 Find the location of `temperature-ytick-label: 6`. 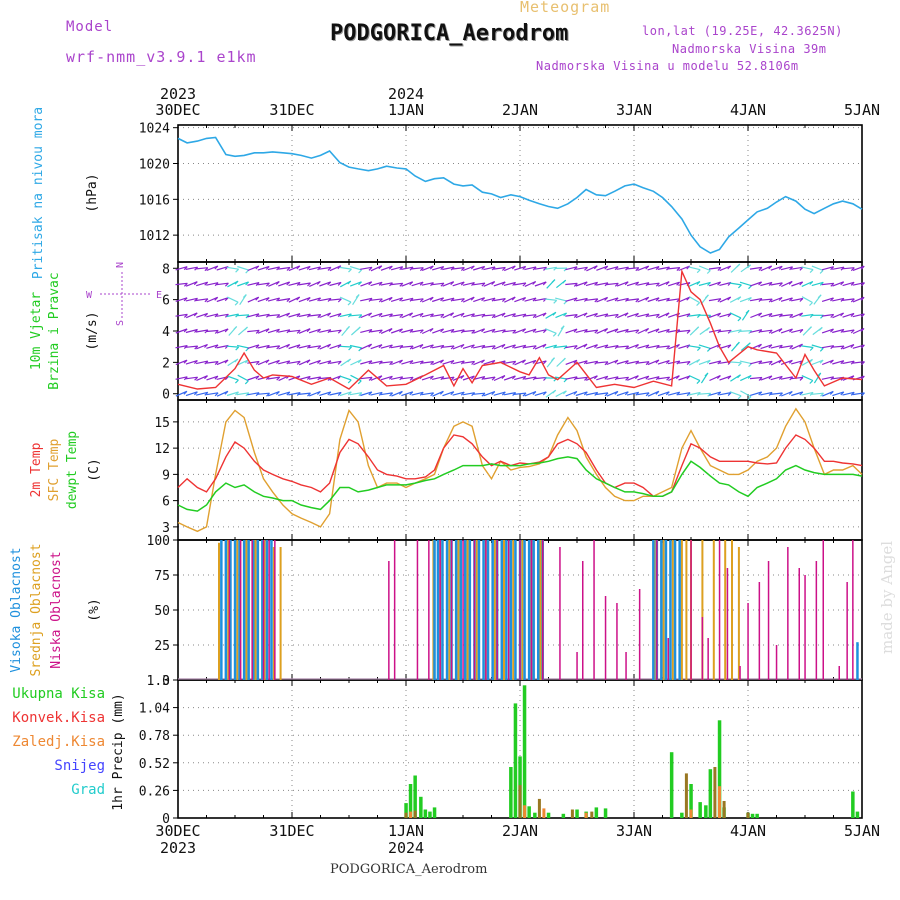

temperature-ytick-label: 6 is located at coordinates (166, 502).